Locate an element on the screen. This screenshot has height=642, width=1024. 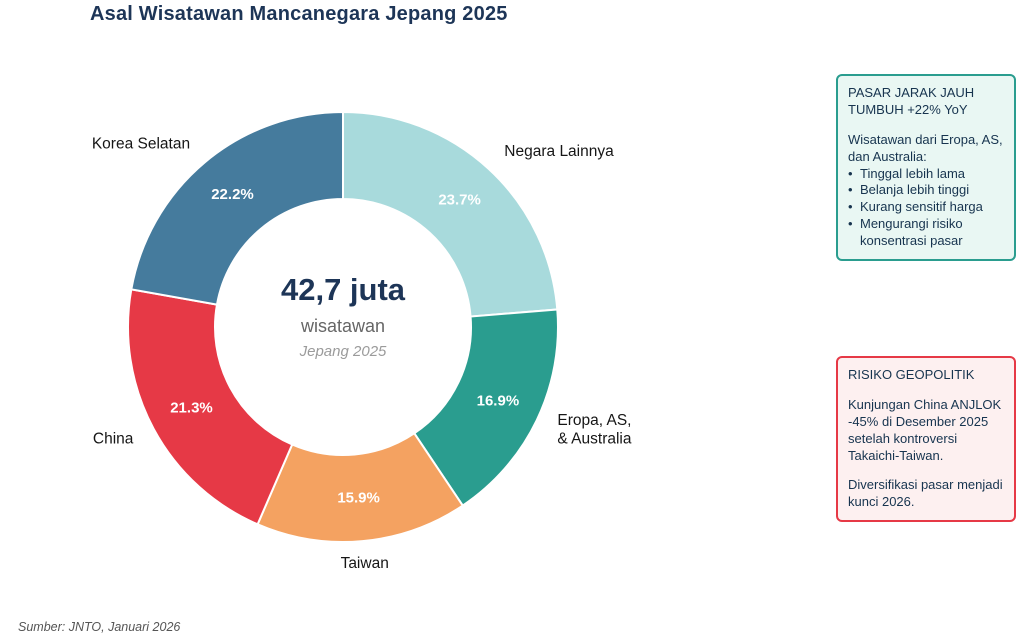
segment-pct-label: 16.9% is located at coordinates (498, 401).